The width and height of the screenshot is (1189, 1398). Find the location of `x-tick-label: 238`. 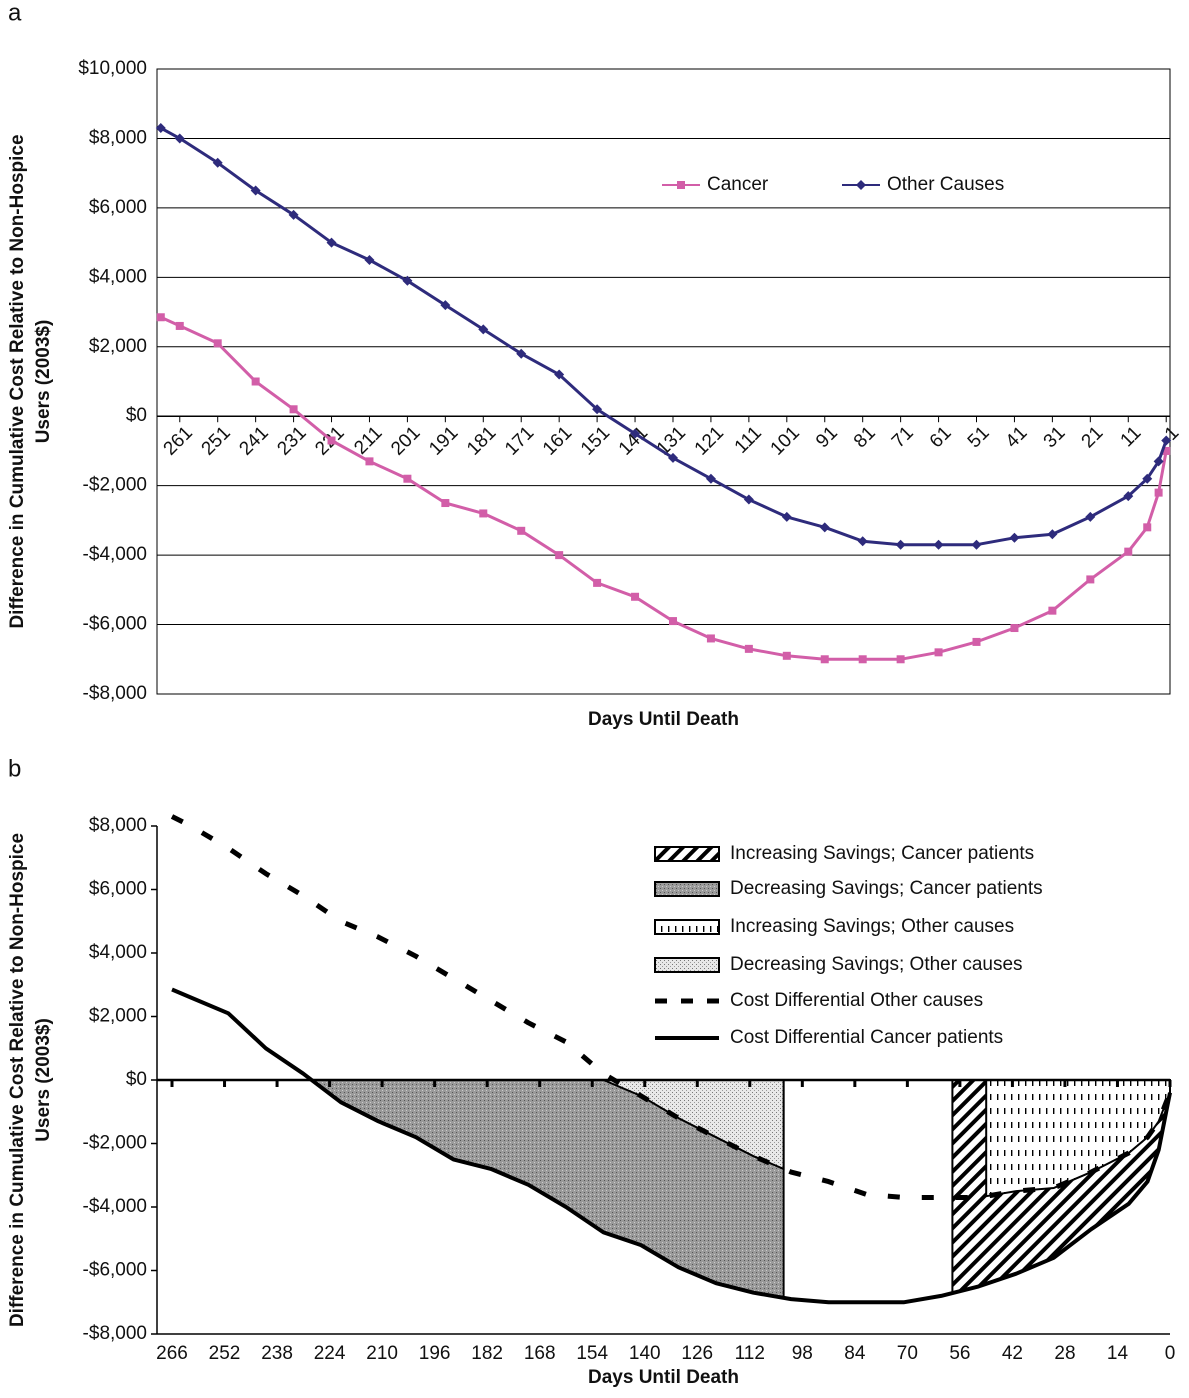

x-tick-label: 238 is located at coordinates (277, 1353).